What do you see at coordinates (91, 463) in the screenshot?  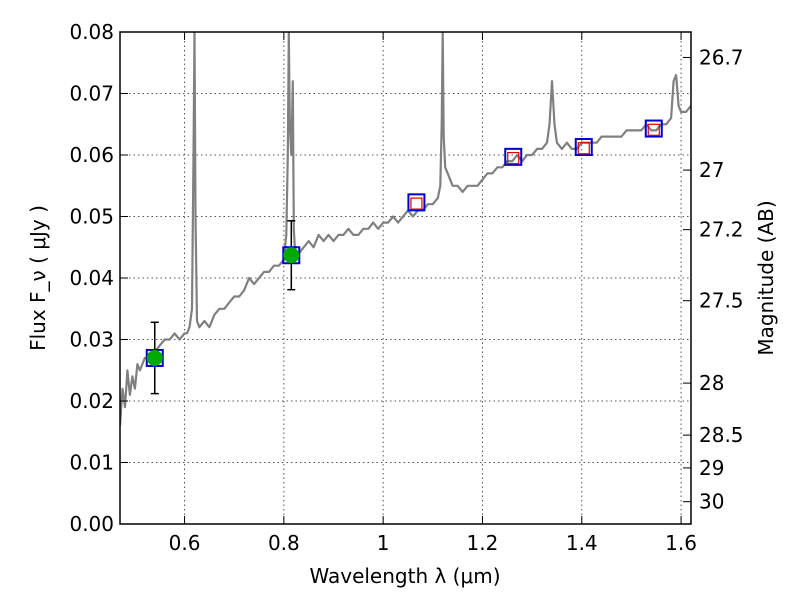 I see `y-tick-label: 0.01` at bounding box center [91, 463].